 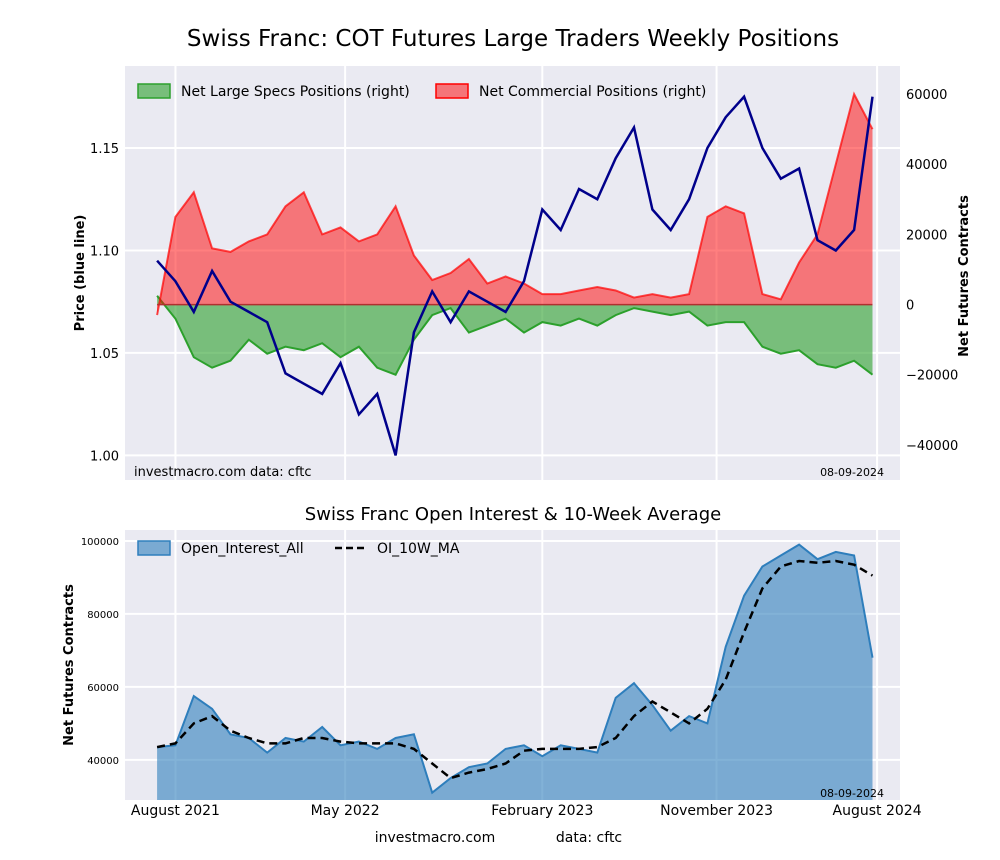 What do you see at coordinates (154, 548) in the screenshot?
I see `legend-swatch-open-interest` at bounding box center [154, 548].